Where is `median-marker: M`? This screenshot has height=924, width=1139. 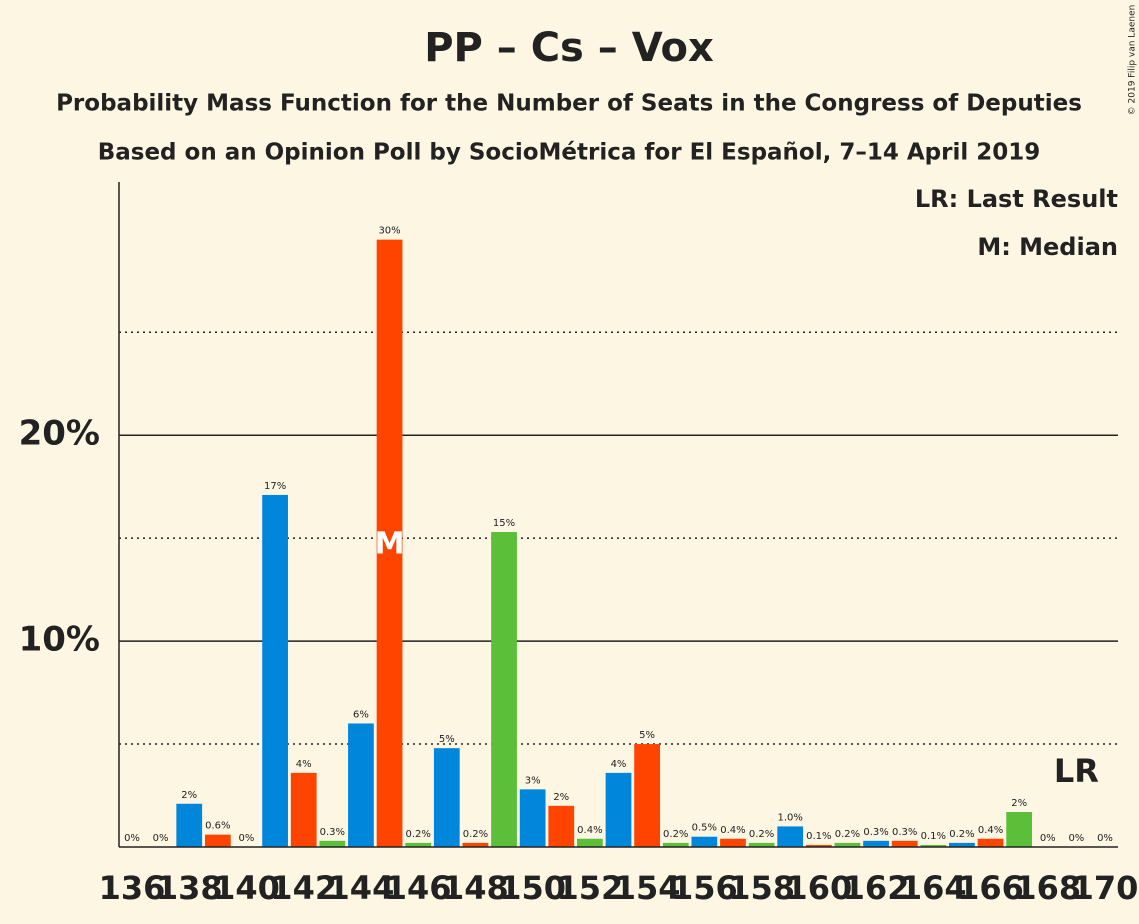 median-marker: M is located at coordinates (390, 544).